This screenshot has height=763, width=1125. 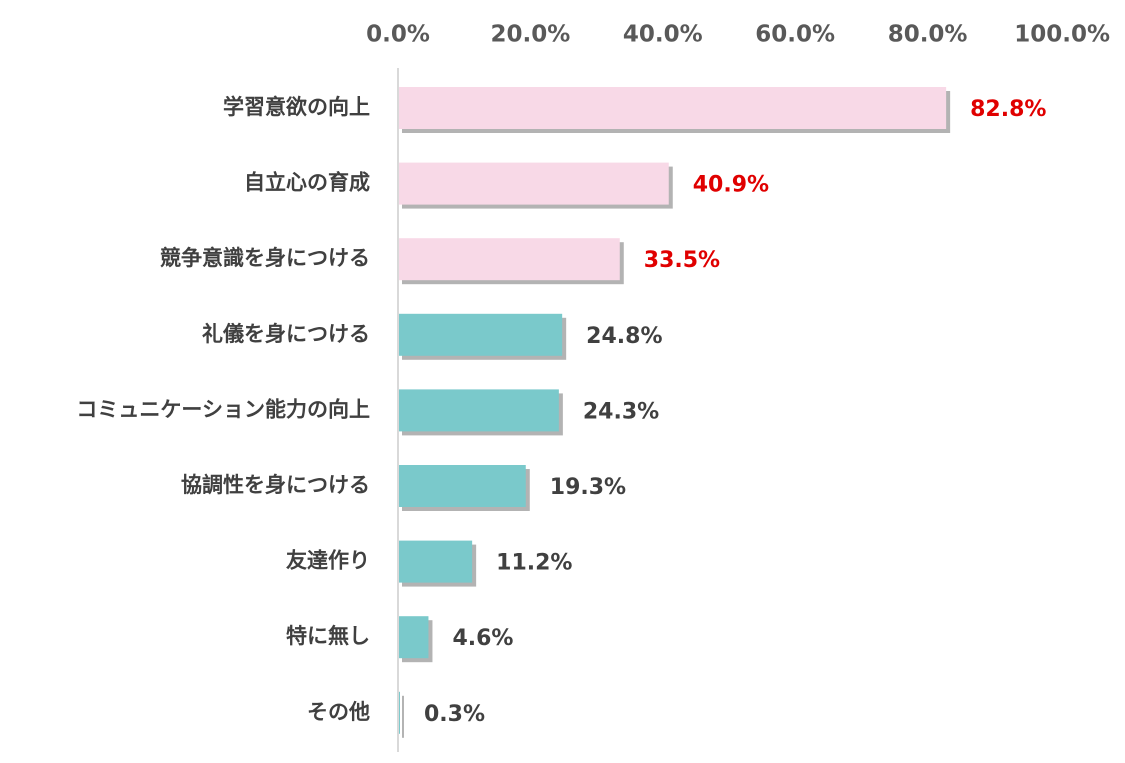 What do you see at coordinates (534, 563) in the screenshot?
I see `value-label: 11.2%` at bounding box center [534, 563].